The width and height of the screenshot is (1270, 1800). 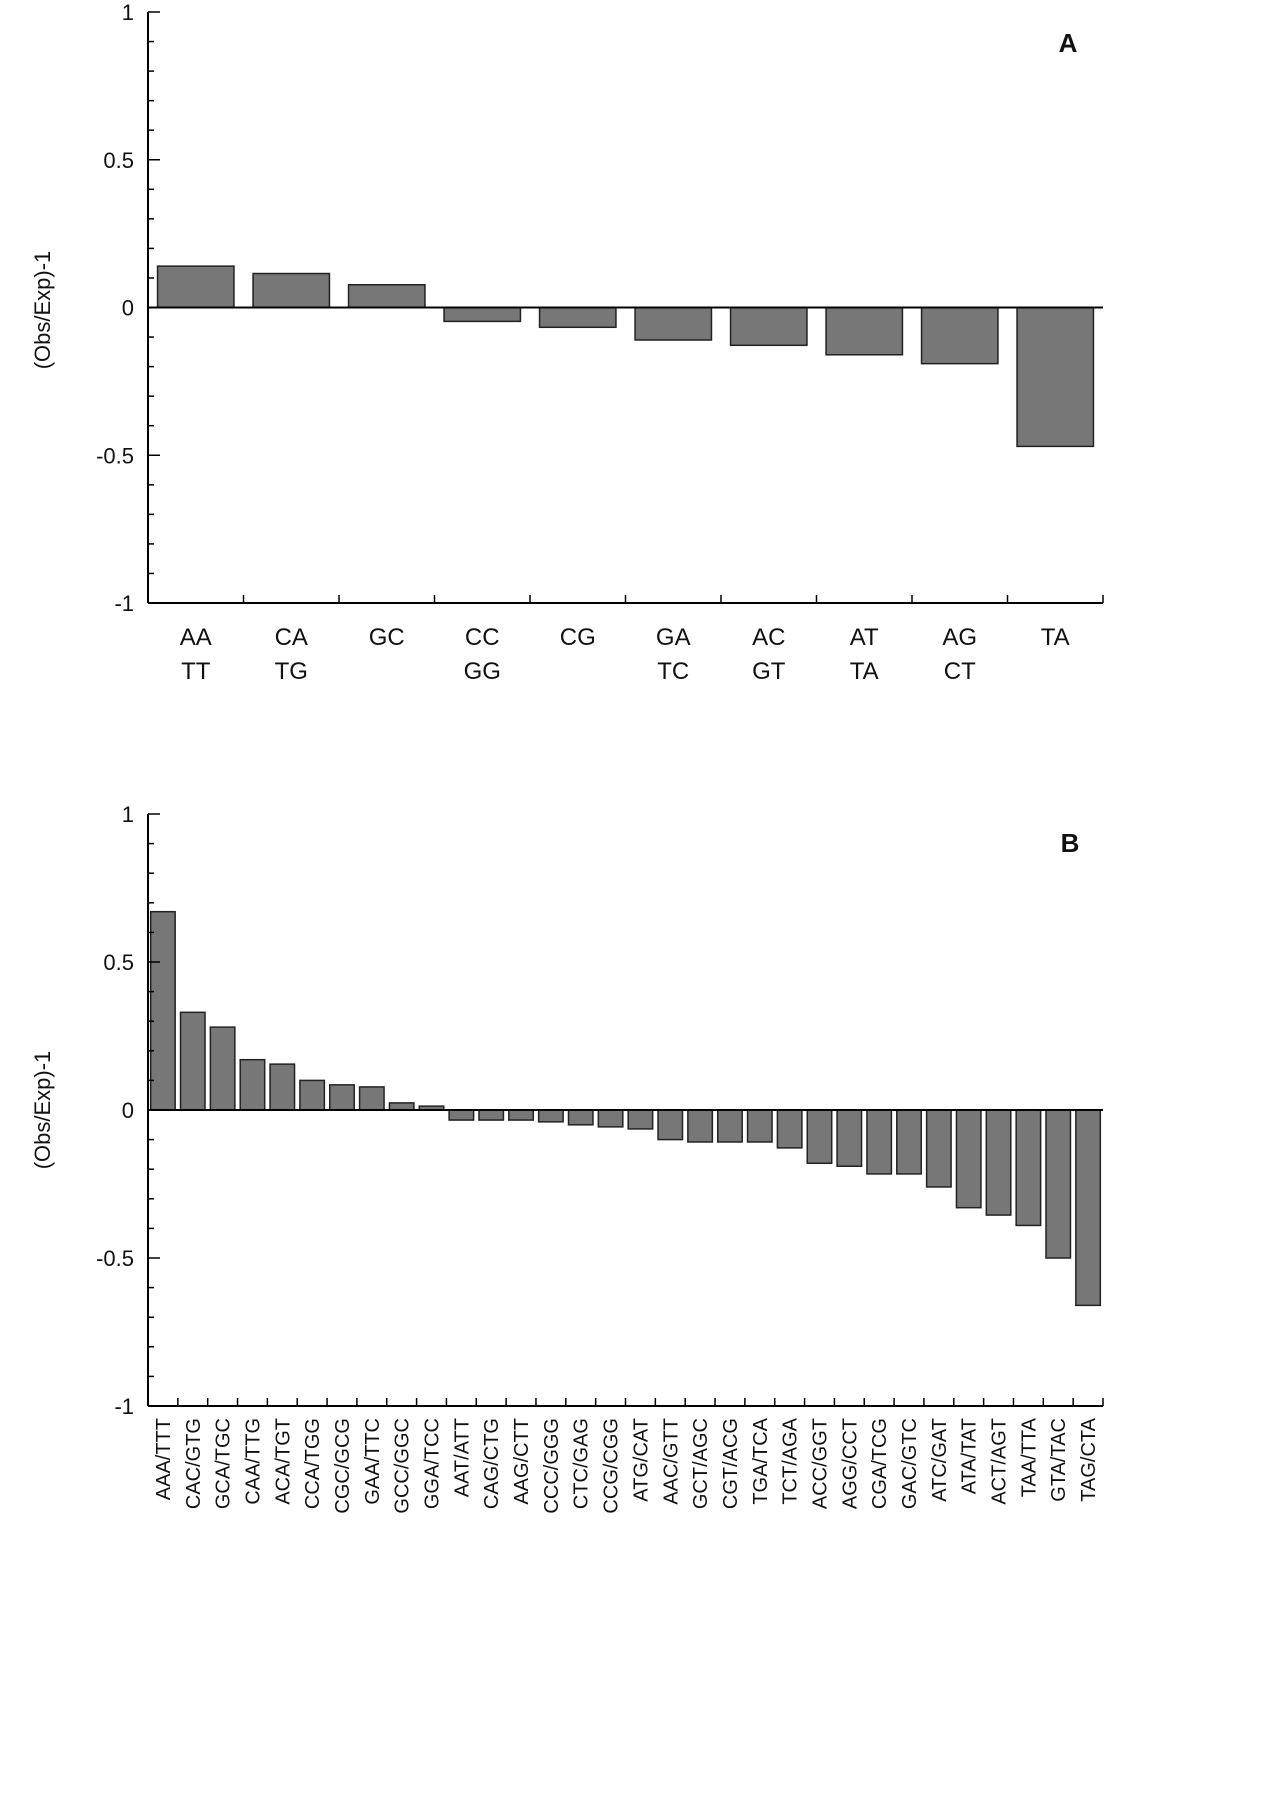 I want to click on x-tick-label: TG, so click(x=291, y=671).